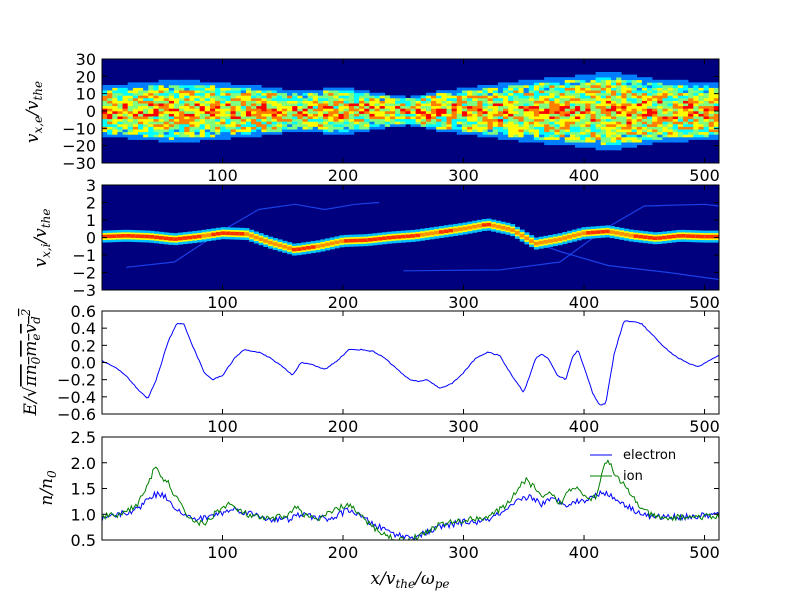  What do you see at coordinates (76, 414) in the screenshot?
I see `y-tick-label: −0.6` at bounding box center [76, 414].